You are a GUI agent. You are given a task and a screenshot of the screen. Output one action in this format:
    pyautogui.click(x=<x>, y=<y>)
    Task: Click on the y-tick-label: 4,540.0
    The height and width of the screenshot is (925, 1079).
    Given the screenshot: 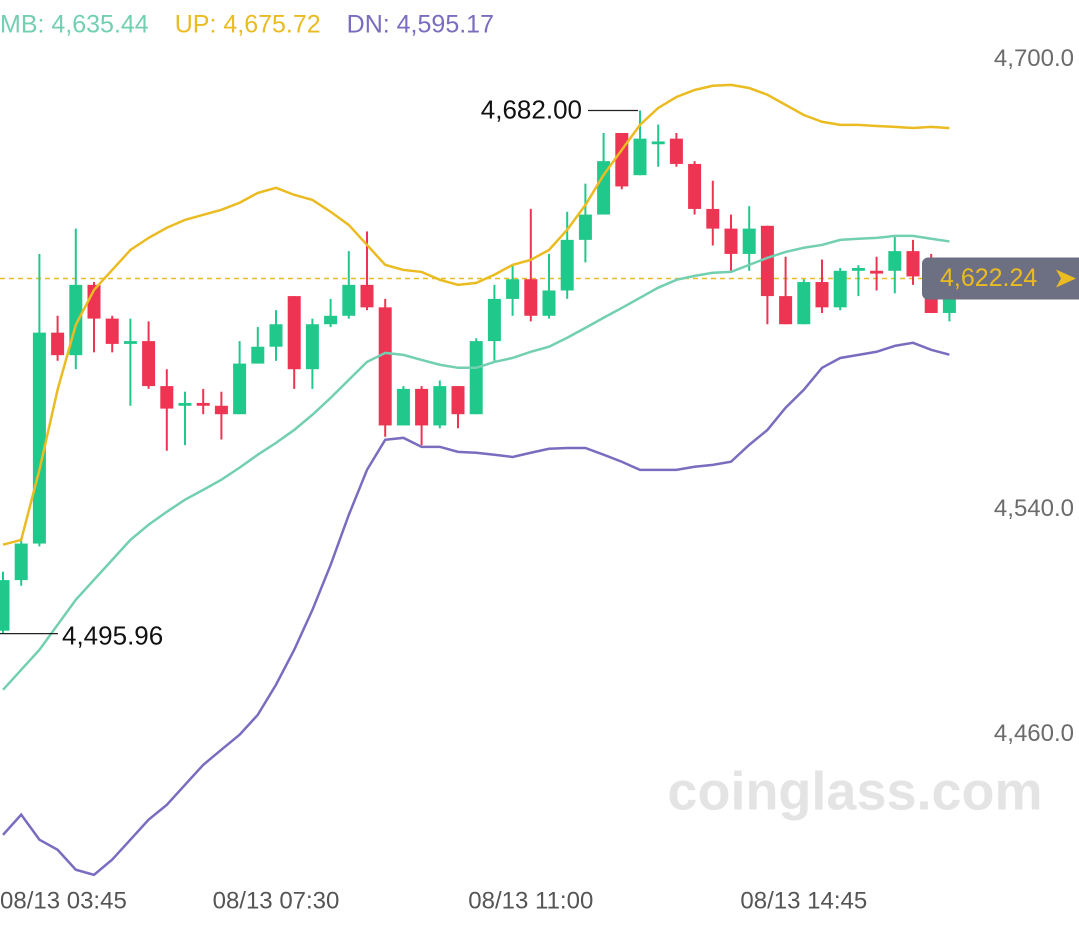 What is the action you would take?
    pyautogui.click(x=1034, y=508)
    